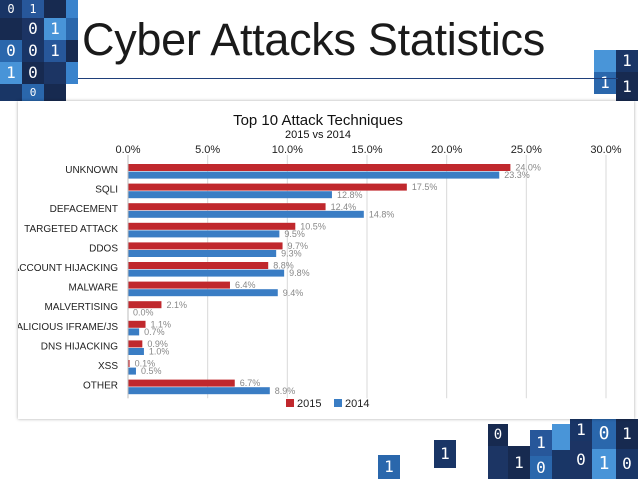 This screenshot has width=638, height=479. What do you see at coordinates (313, 226) in the screenshot?
I see `data-label: 10.5%` at bounding box center [313, 226].